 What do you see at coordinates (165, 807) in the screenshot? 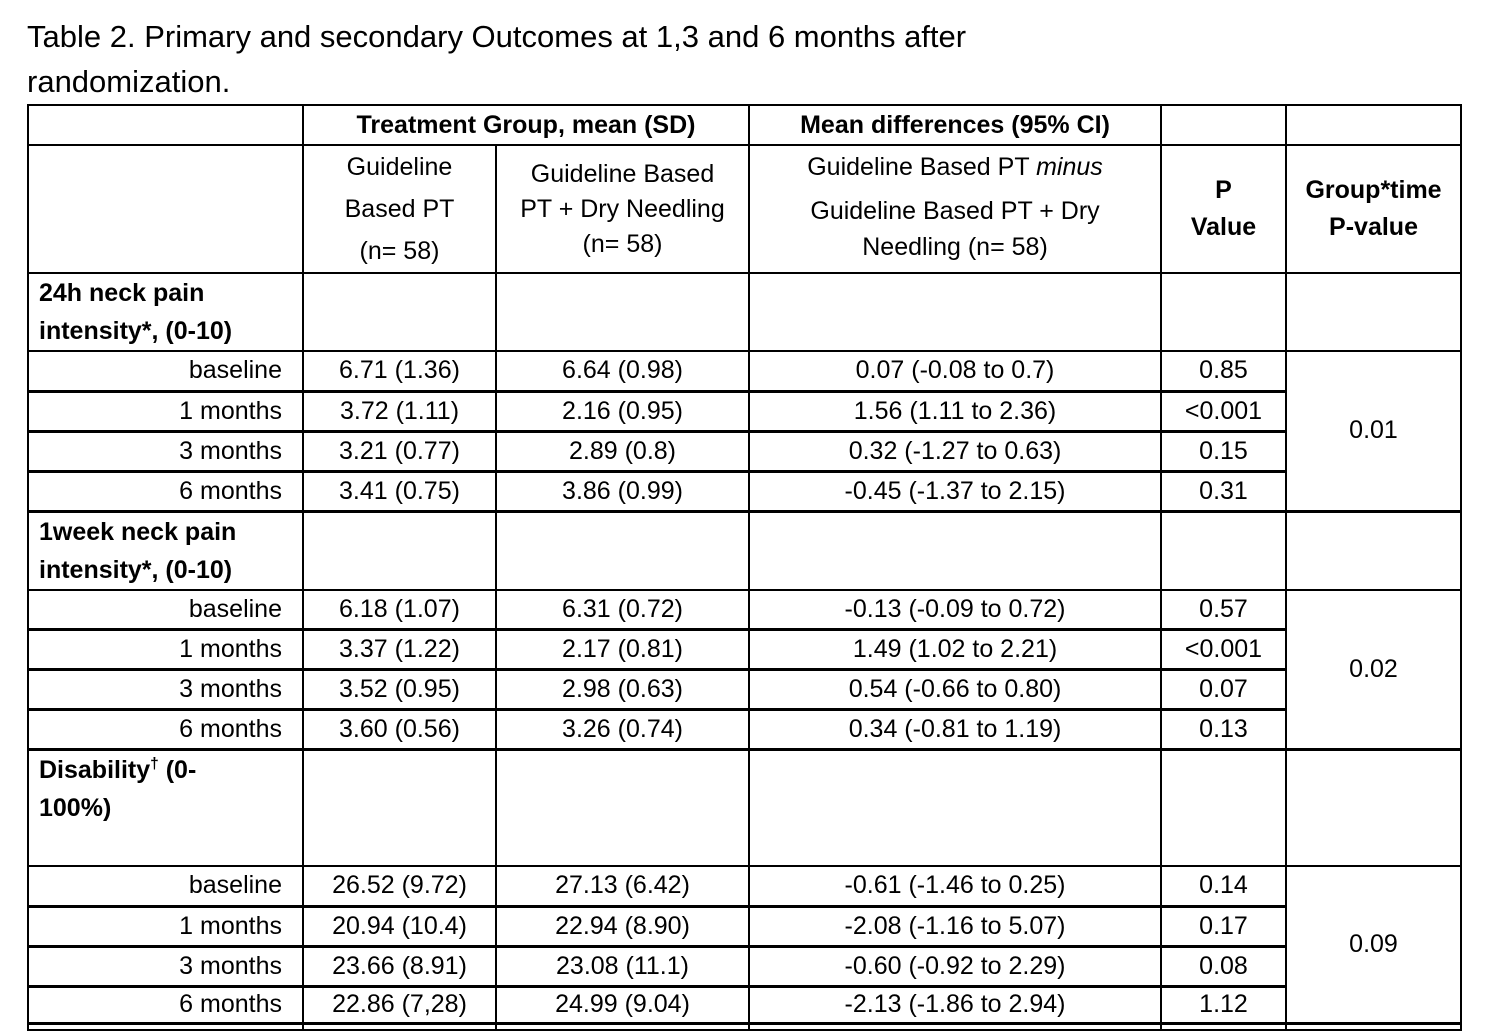
I see `section-title: Disability† (0- 100%)` at bounding box center [165, 807].